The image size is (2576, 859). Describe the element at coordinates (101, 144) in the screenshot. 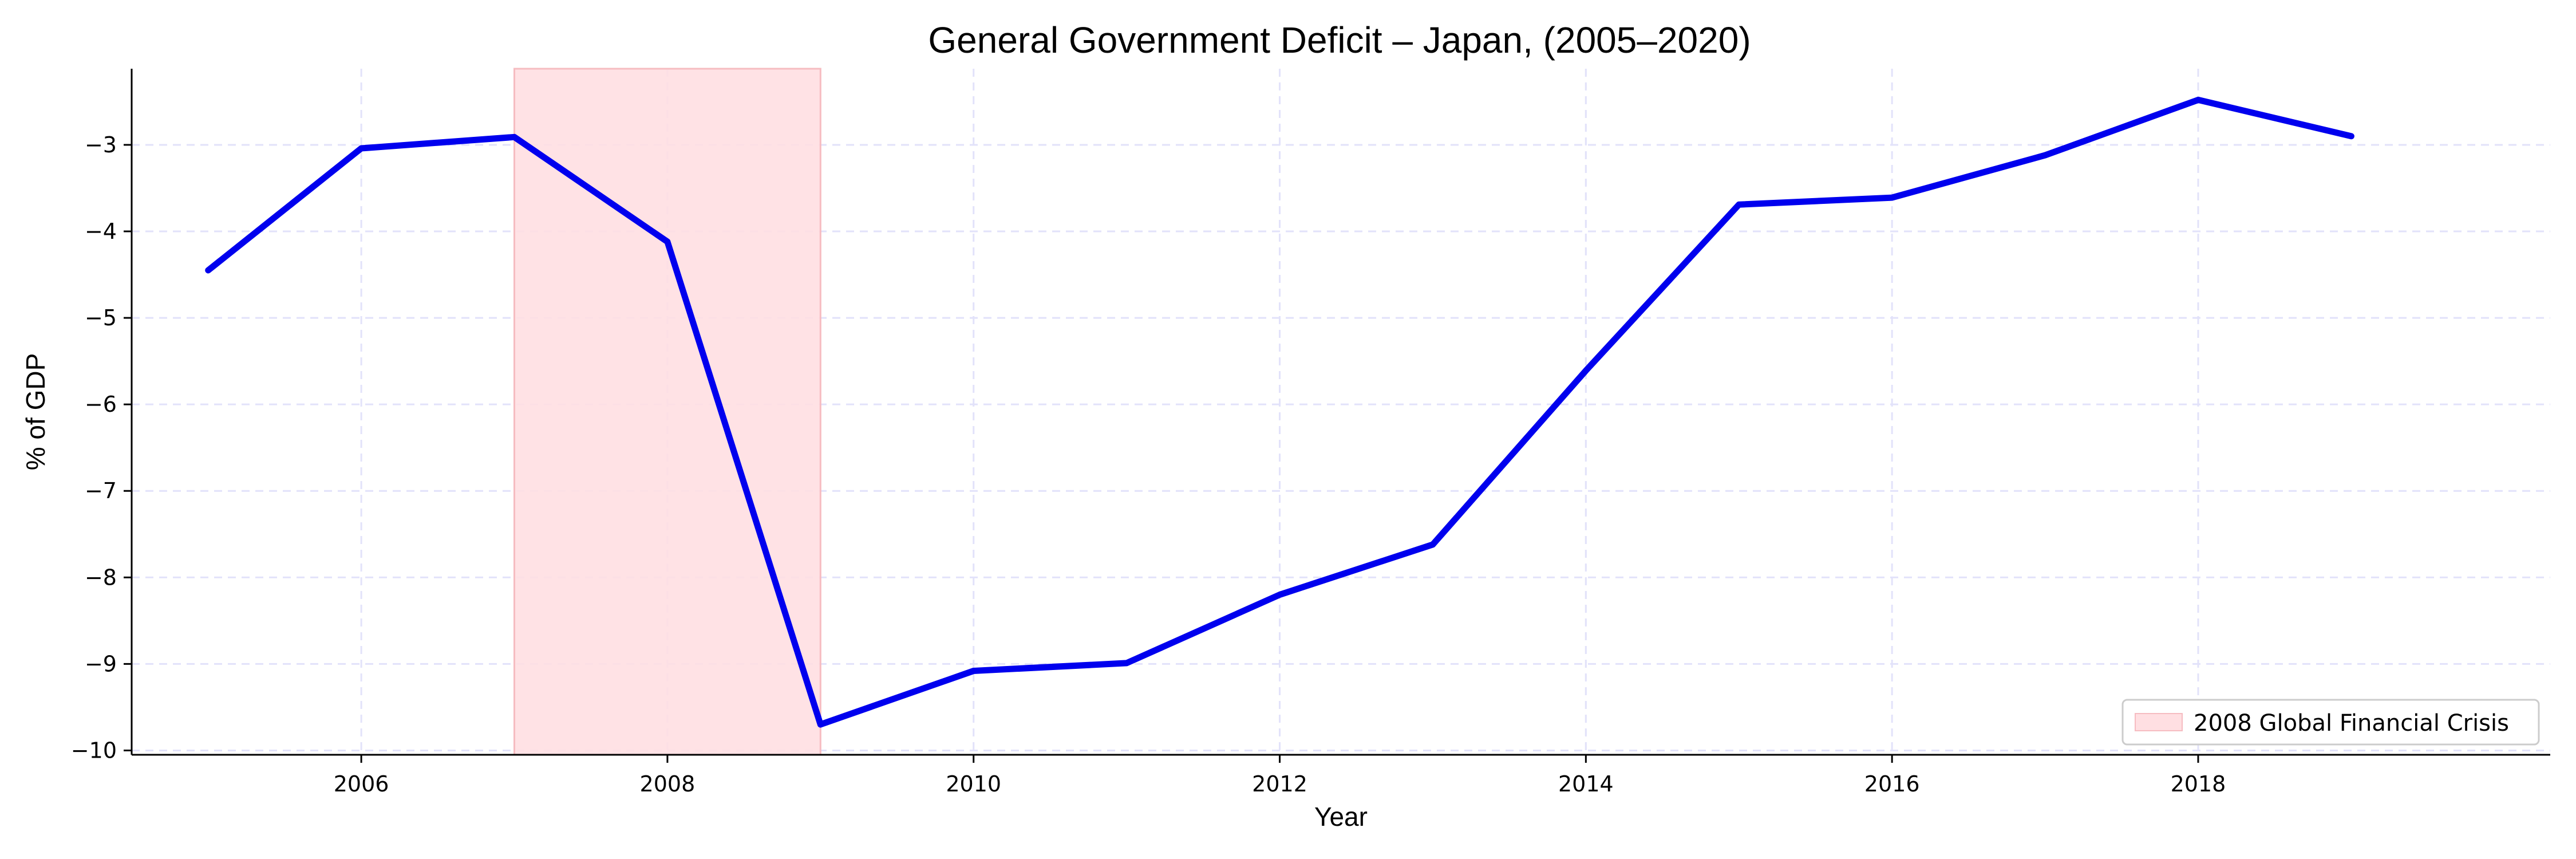

I see `y-tick-label: −3` at that location.